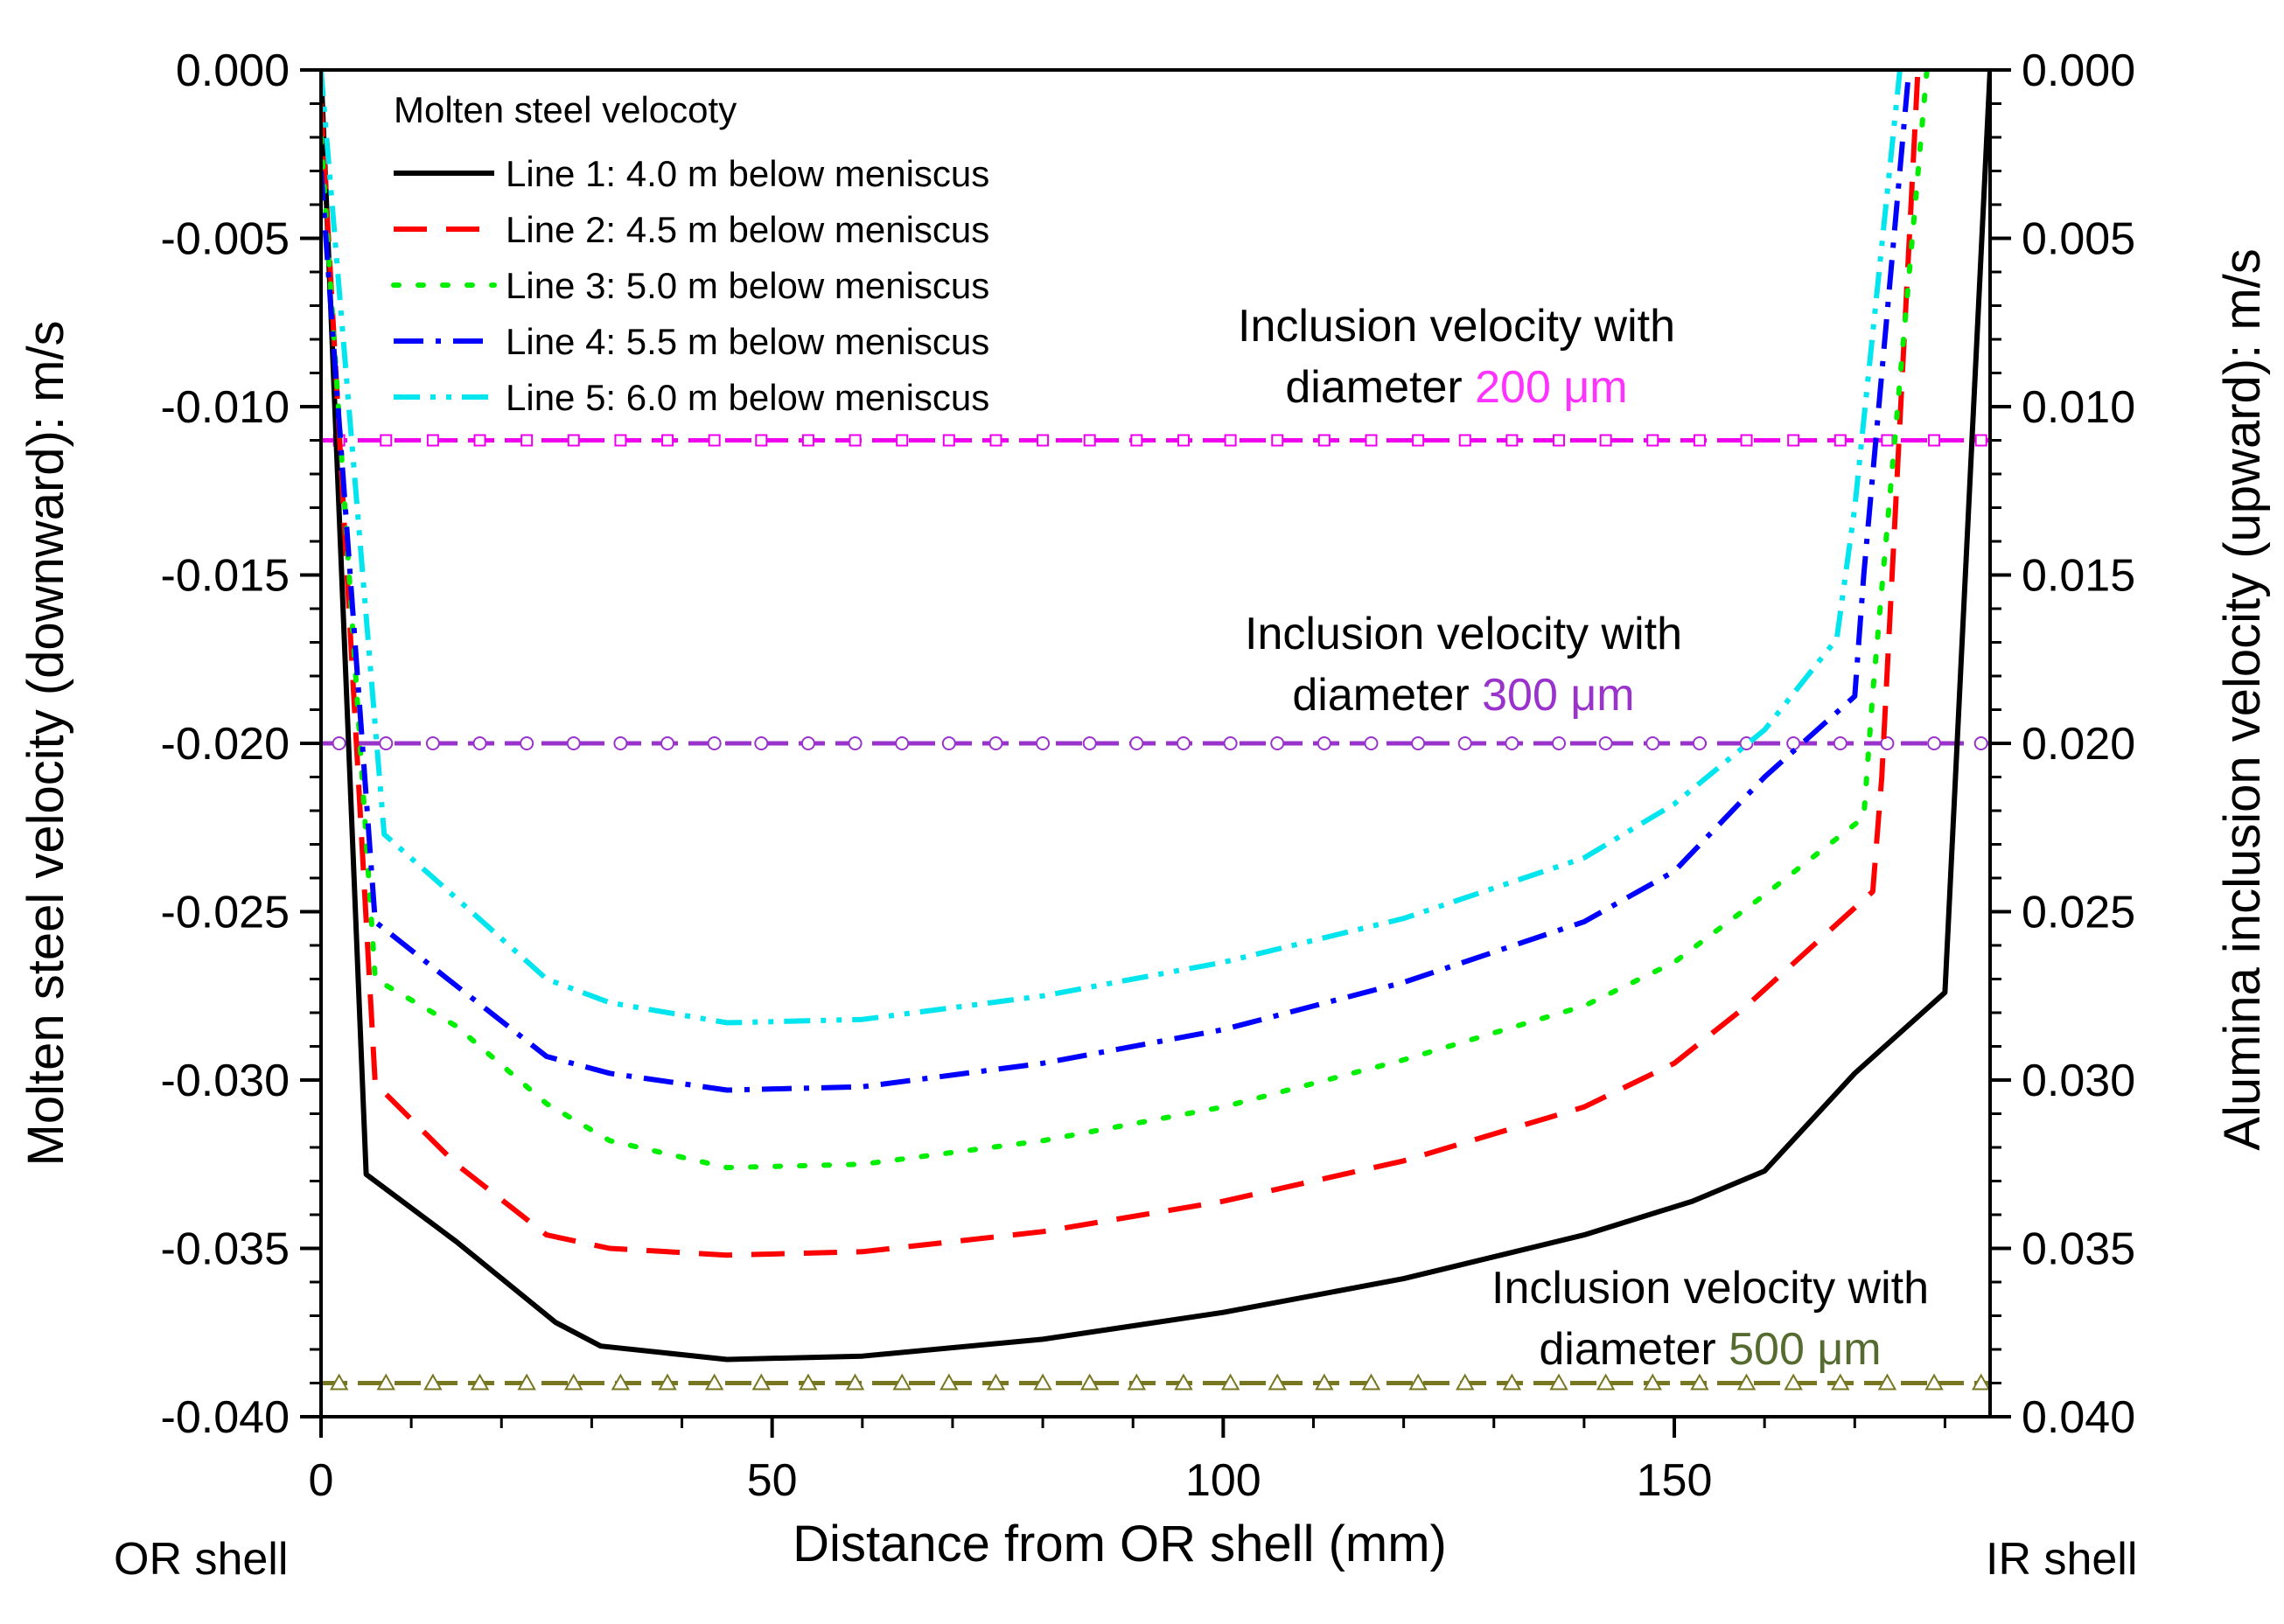 The width and height of the screenshot is (2284, 1624). Describe the element at coordinates (225, 913) in the screenshot. I see `y-tick-label-left: -0.025` at that location.